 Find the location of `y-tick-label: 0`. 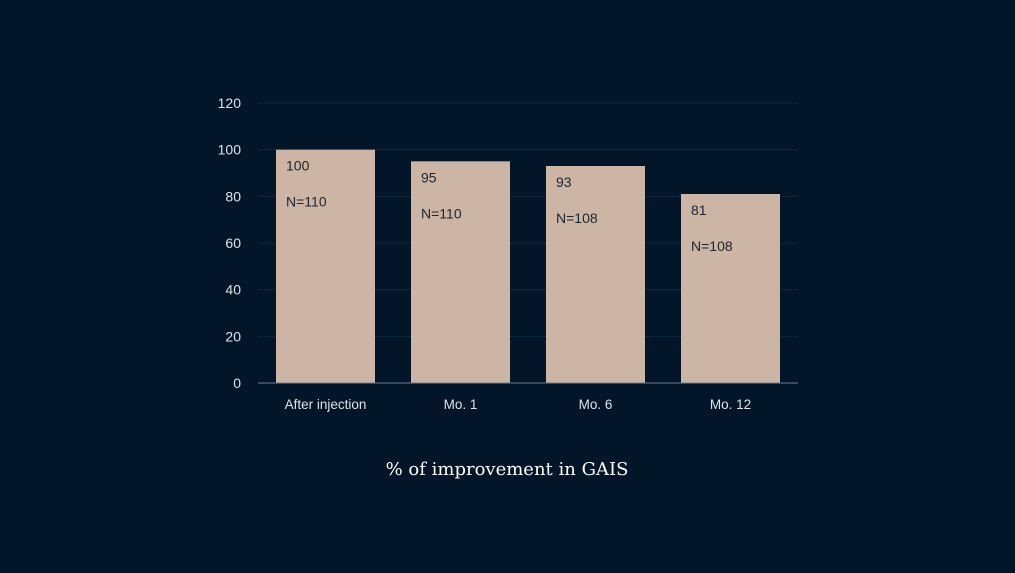

y-tick-label: 0 is located at coordinates (237, 383).